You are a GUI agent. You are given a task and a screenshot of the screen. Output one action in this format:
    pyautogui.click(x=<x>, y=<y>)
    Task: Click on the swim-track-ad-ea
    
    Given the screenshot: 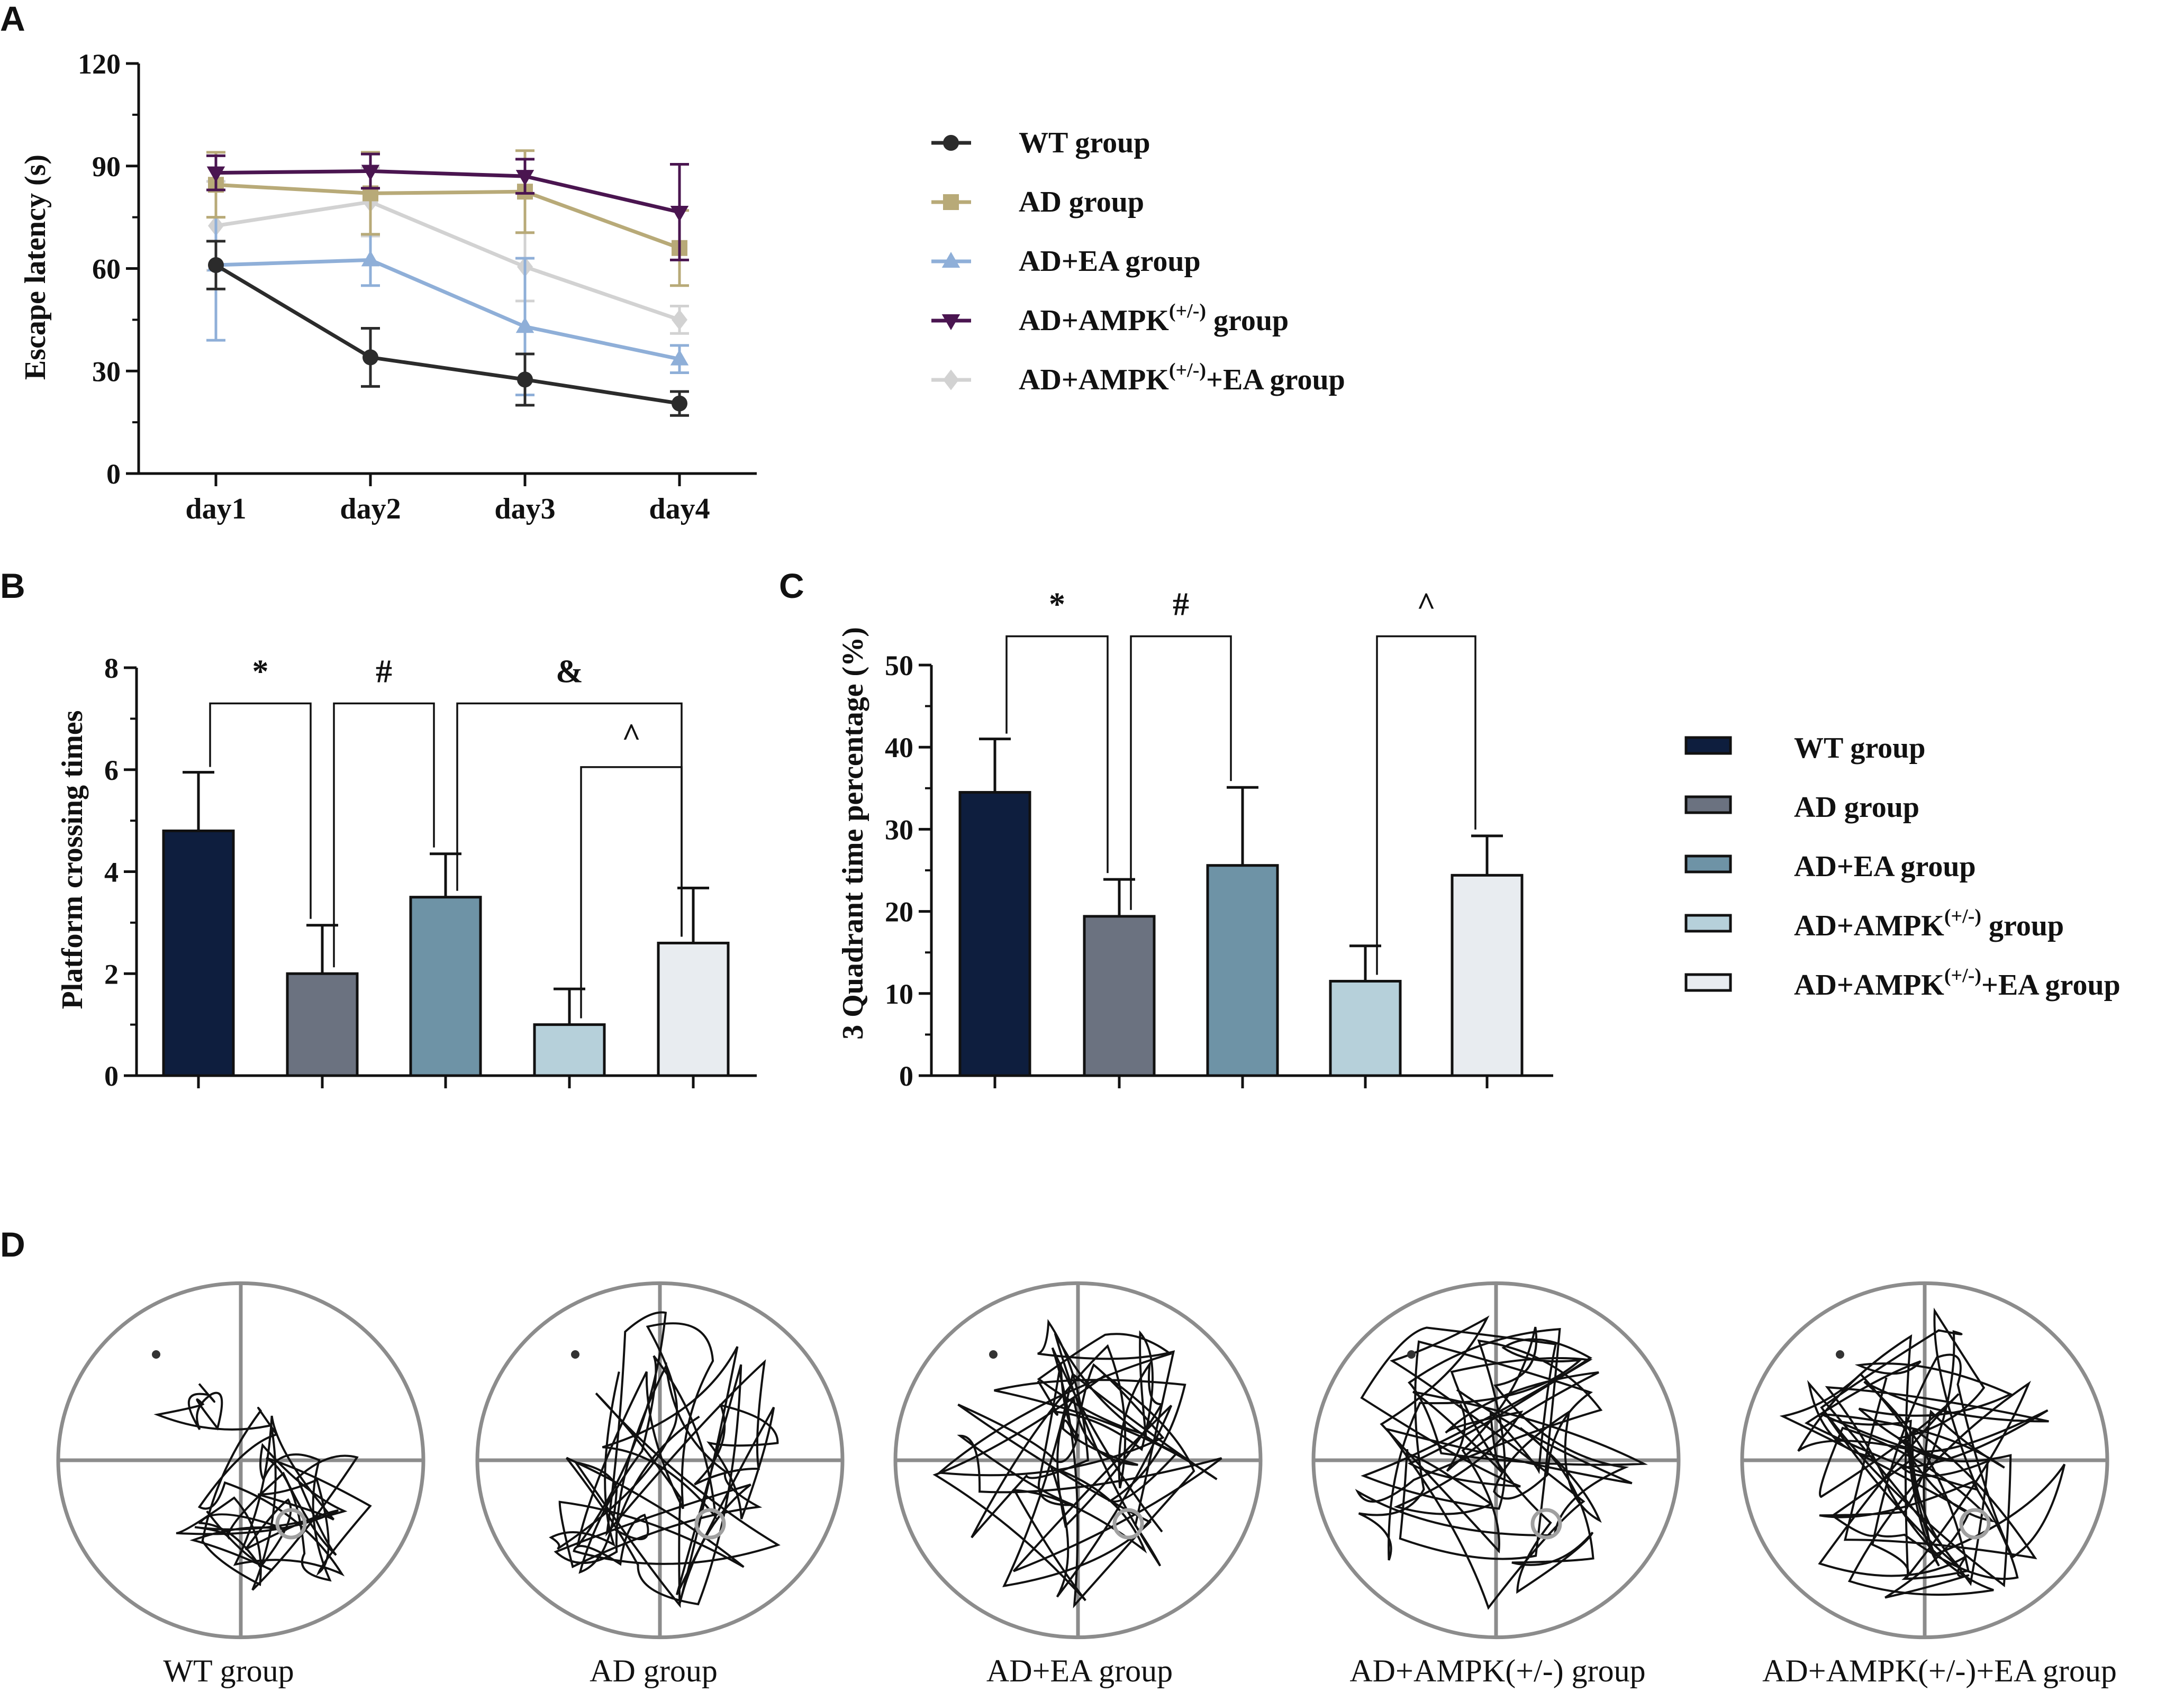 What is the action you would take?
    pyautogui.click(x=1078, y=1461)
    